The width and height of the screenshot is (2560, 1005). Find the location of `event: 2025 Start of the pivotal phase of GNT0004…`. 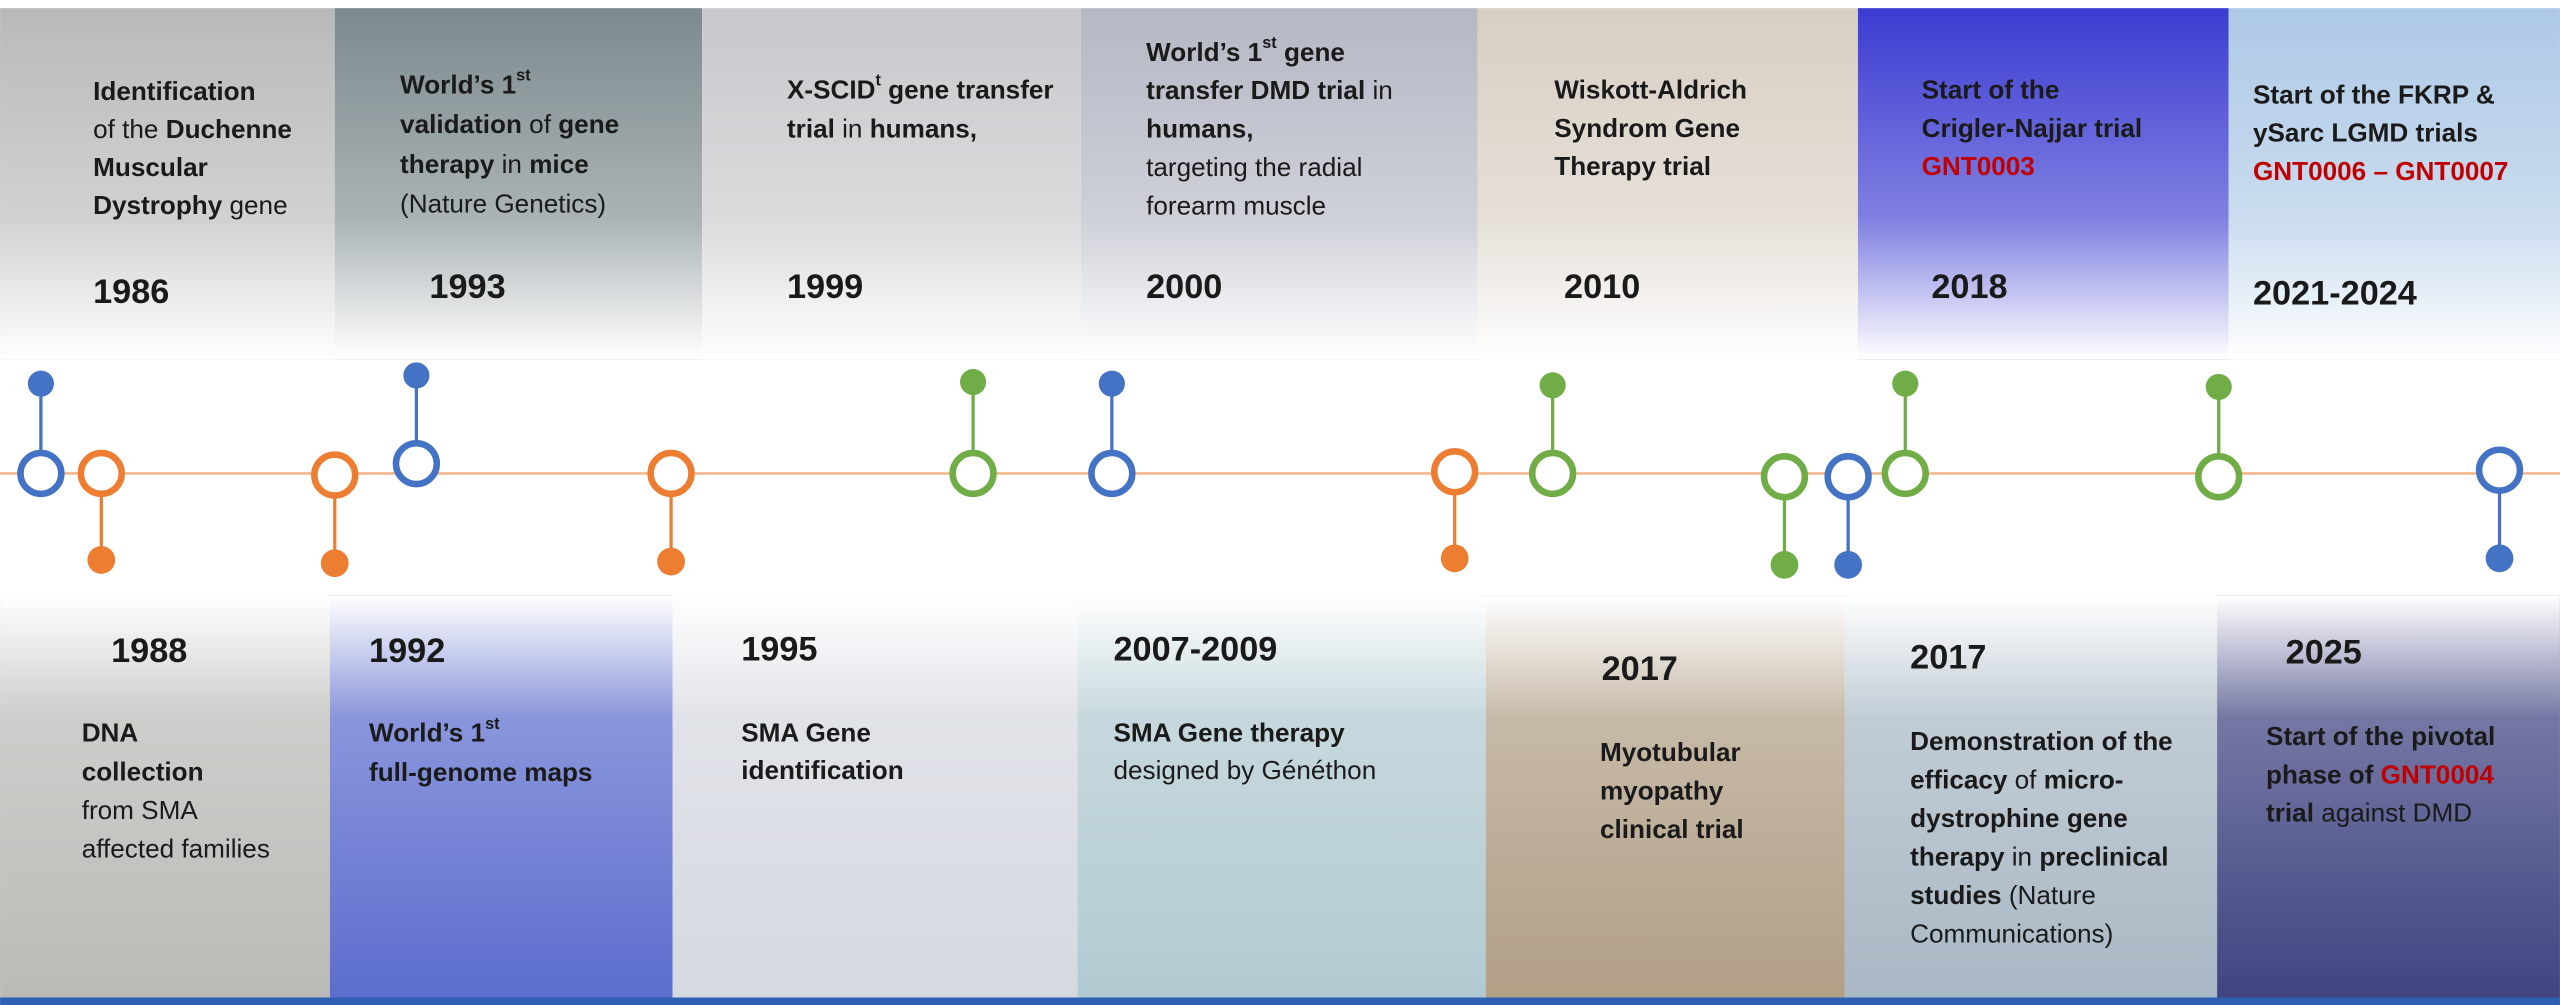

event: 2025 Start of the pivotal phase of GNT0004… is located at coordinates (2395, 637).